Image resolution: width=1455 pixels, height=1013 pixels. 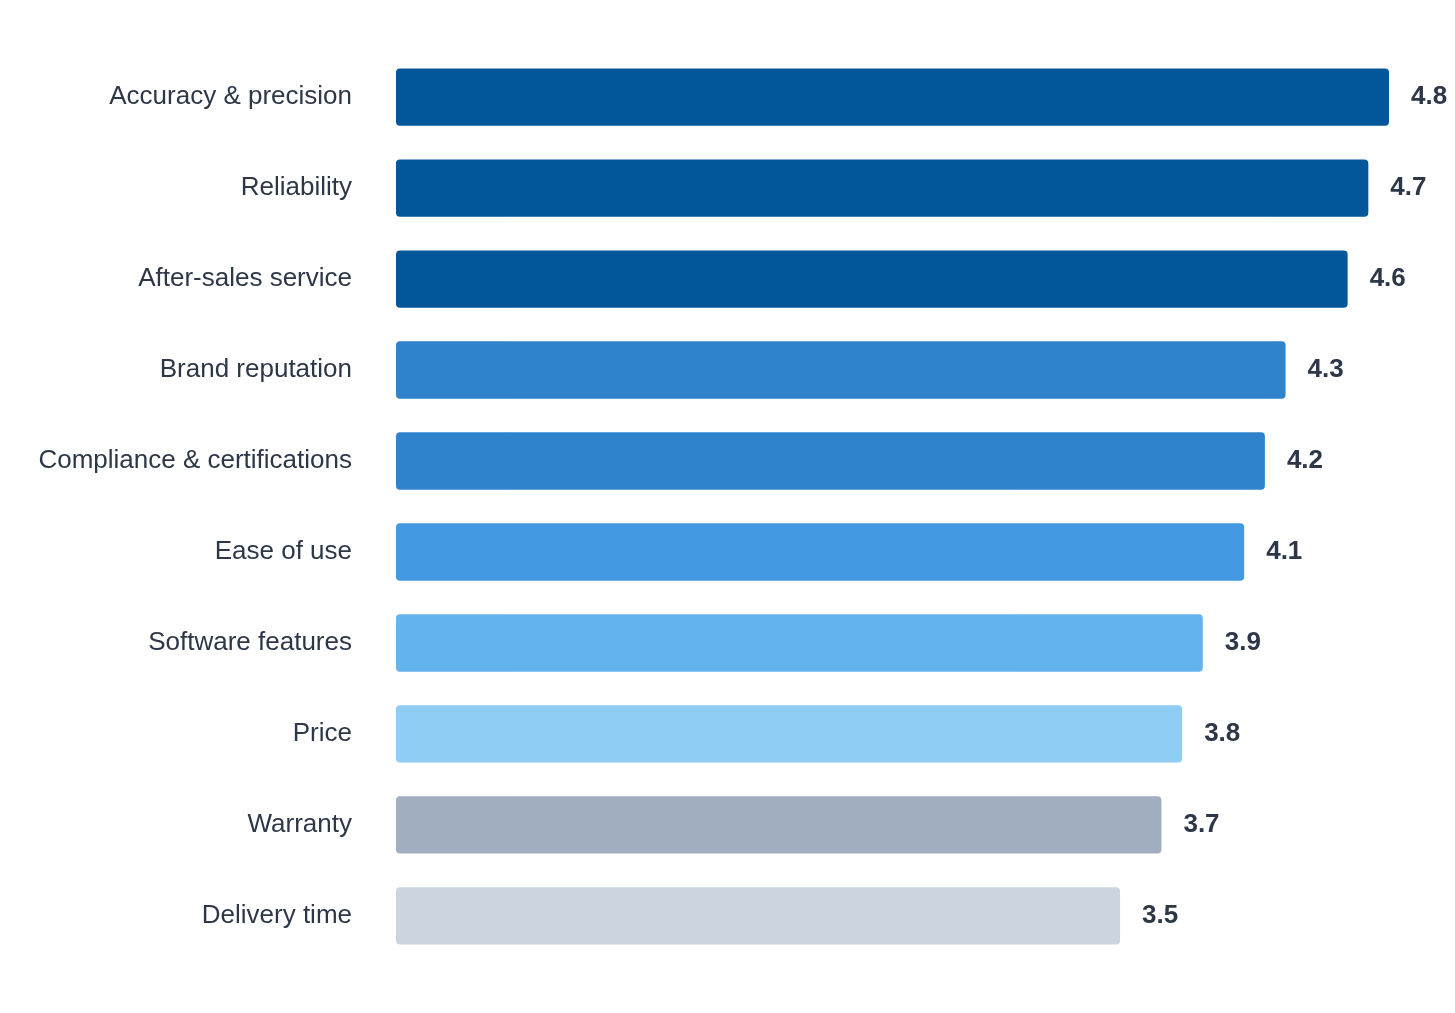 What do you see at coordinates (1429, 95) in the screenshot?
I see `data-label: 4.8` at bounding box center [1429, 95].